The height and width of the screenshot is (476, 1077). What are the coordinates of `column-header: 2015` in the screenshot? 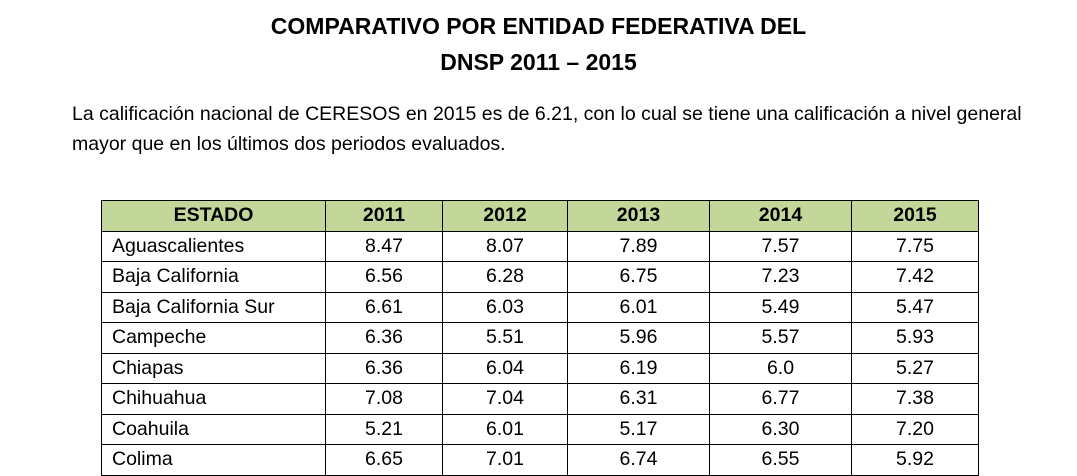 It's located at (915, 216).